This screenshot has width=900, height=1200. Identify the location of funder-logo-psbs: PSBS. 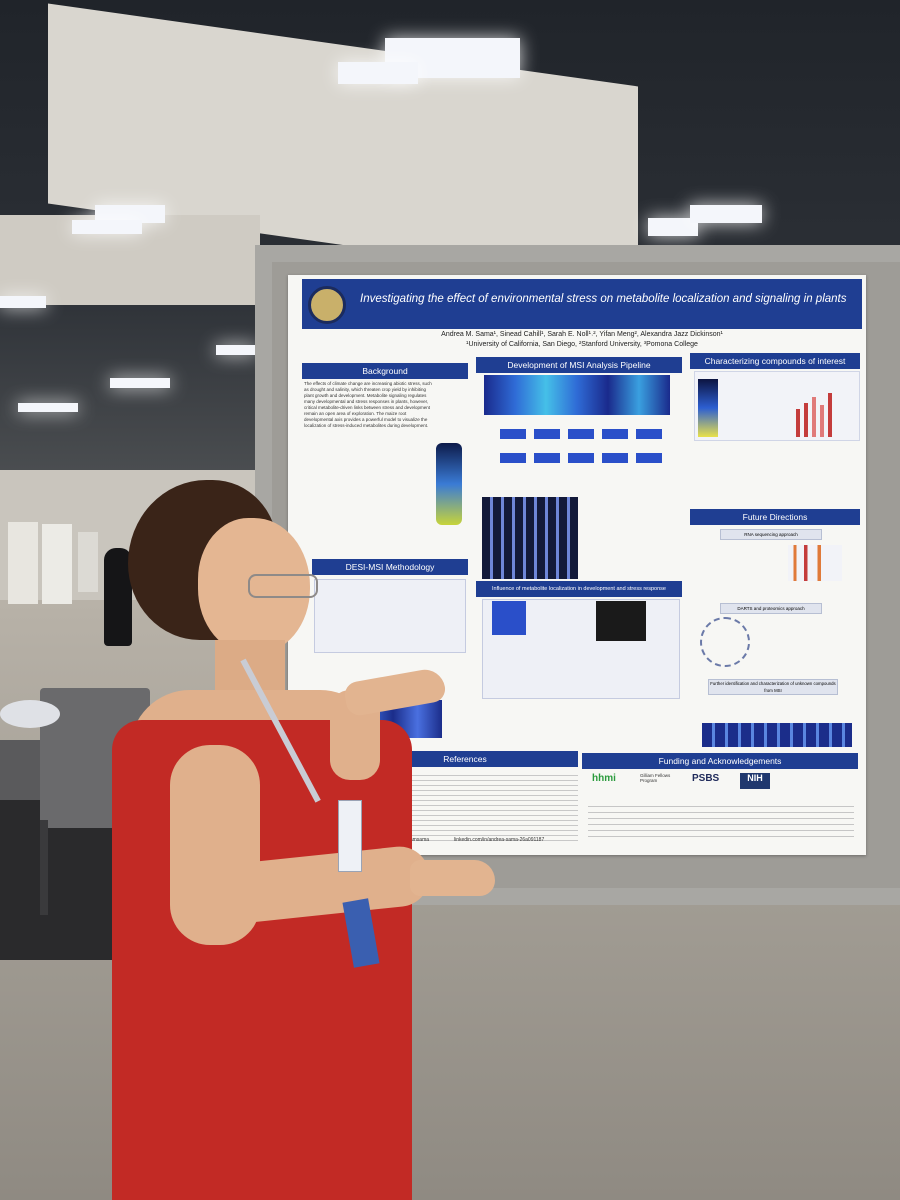
(706, 778).